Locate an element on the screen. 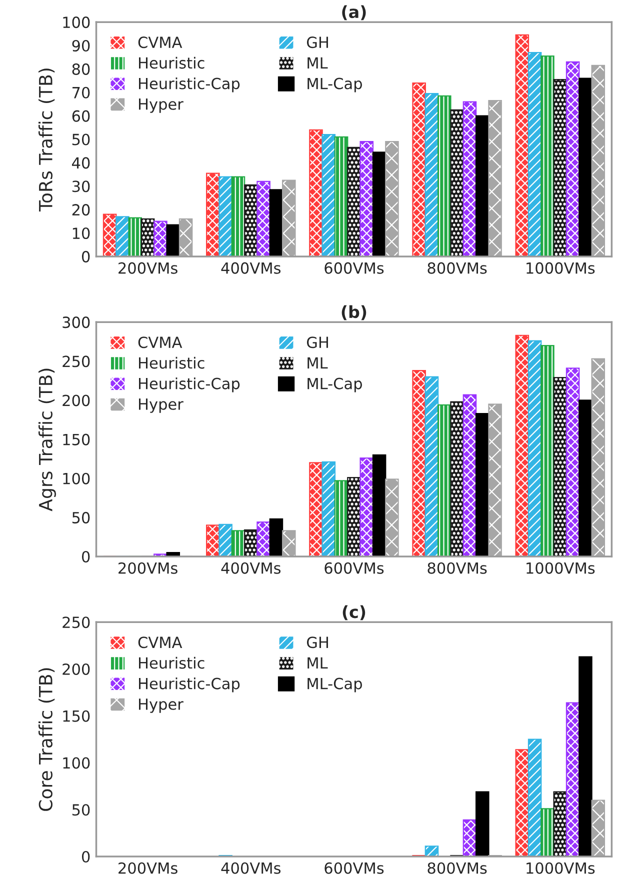 The width and height of the screenshot is (621, 883). y-tick-label: 70 is located at coordinates (81, 92).